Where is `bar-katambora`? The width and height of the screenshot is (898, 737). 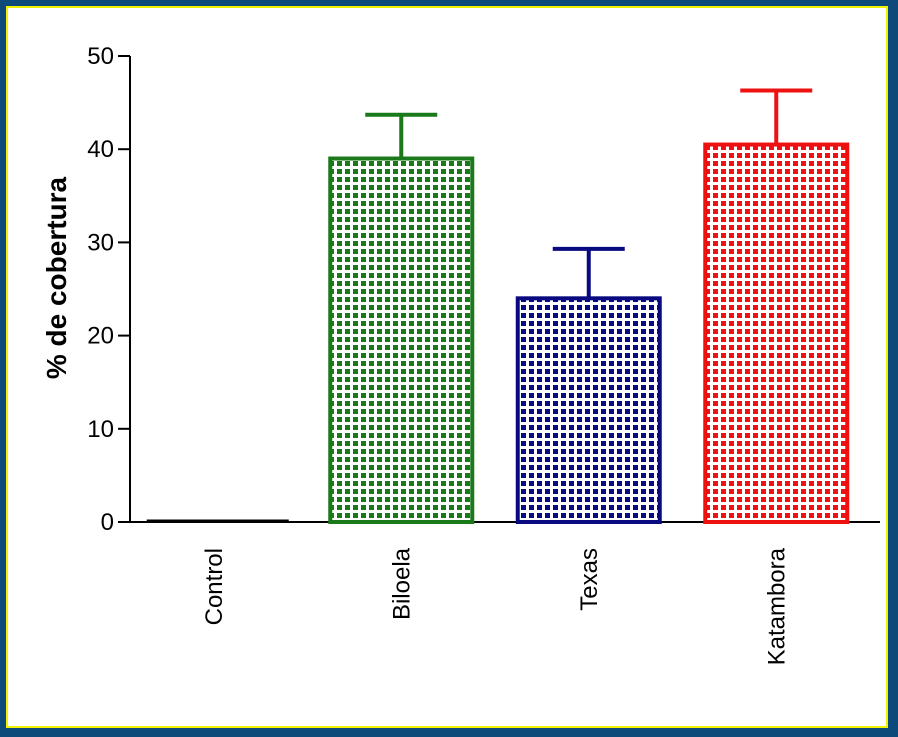
bar-katambora is located at coordinates (776, 333).